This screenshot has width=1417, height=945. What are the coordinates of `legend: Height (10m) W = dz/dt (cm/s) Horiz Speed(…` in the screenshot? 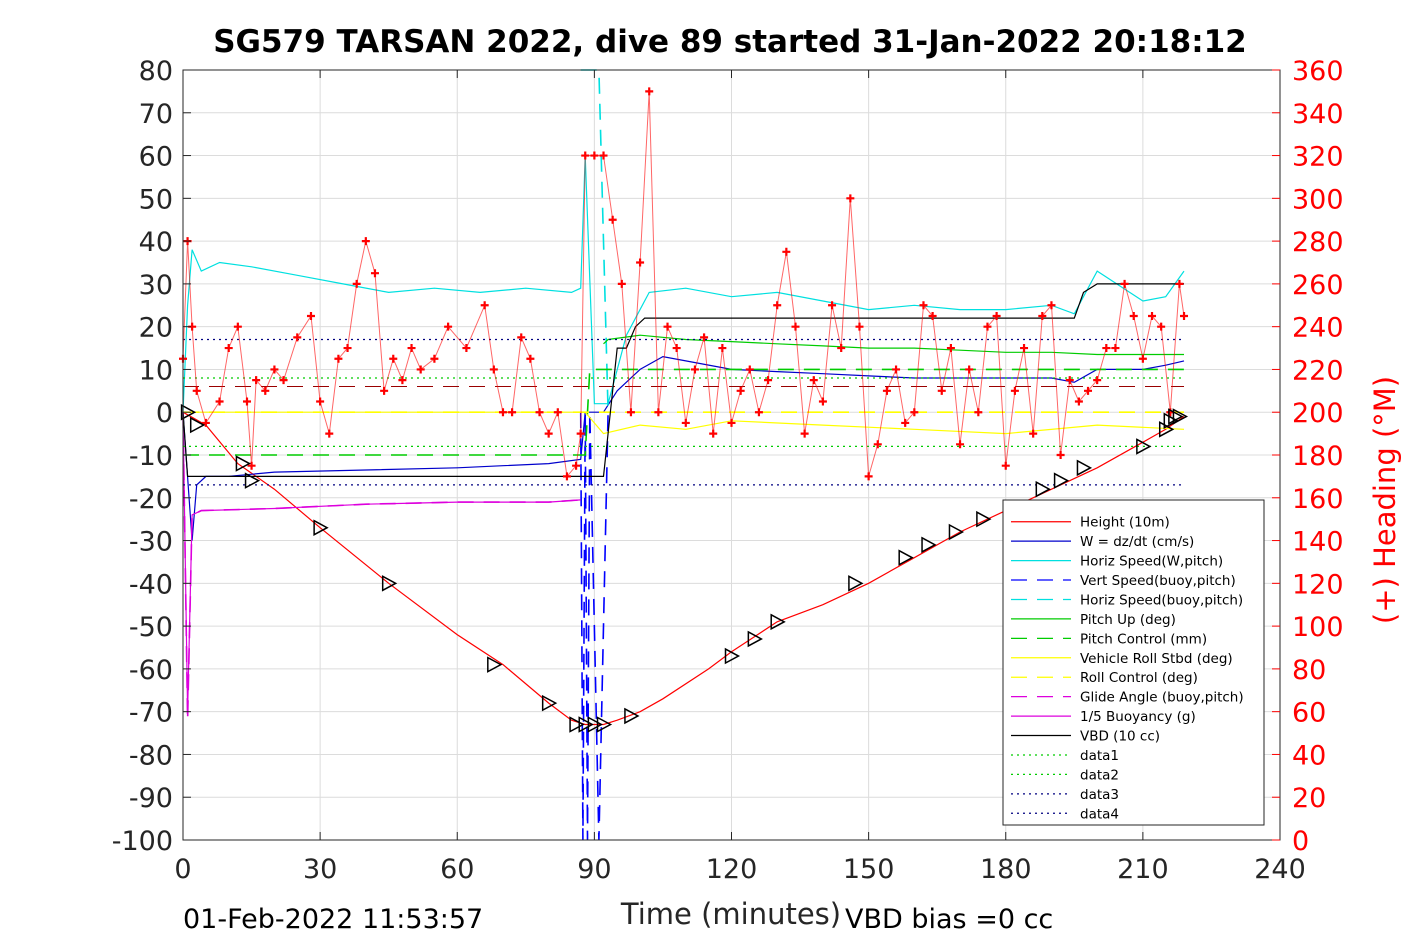 It's located at (1133, 662).